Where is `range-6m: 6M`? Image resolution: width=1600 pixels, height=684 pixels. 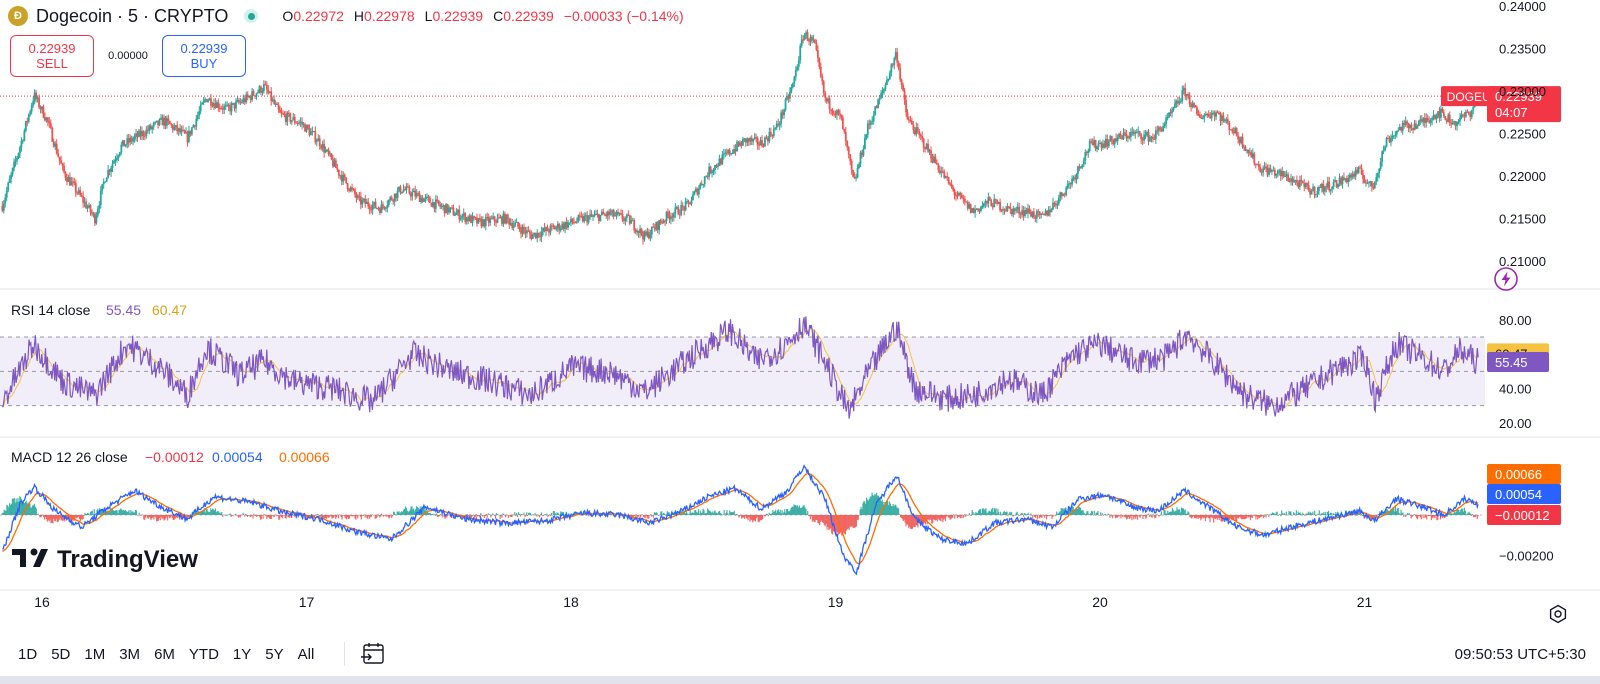 range-6m: 6M is located at coordinates (164, 654).